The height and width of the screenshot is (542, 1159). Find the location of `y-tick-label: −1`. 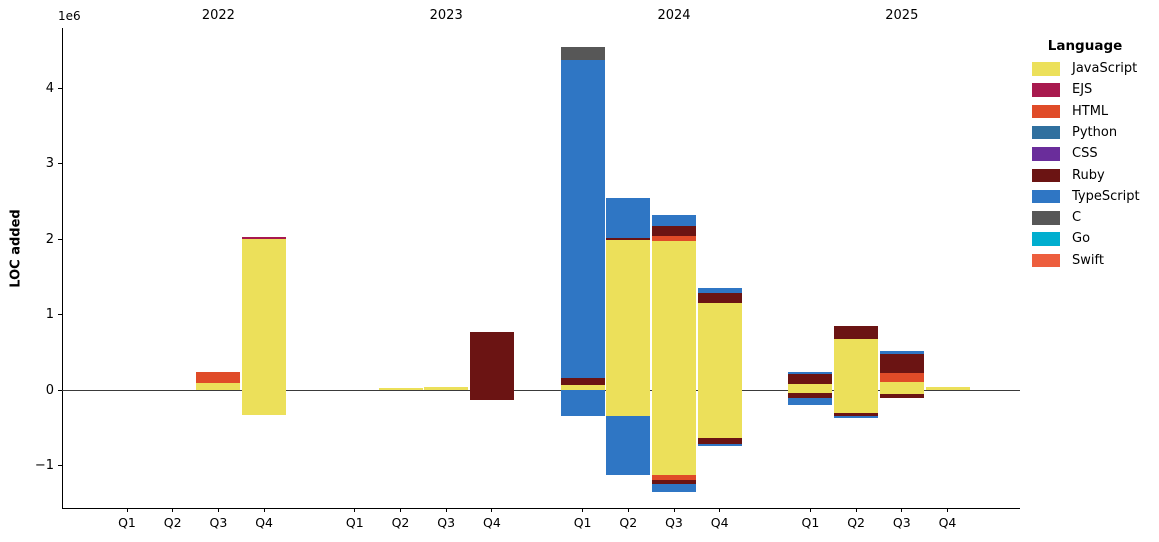

y-tick-label: −1 is located at coordinates (44, 465).